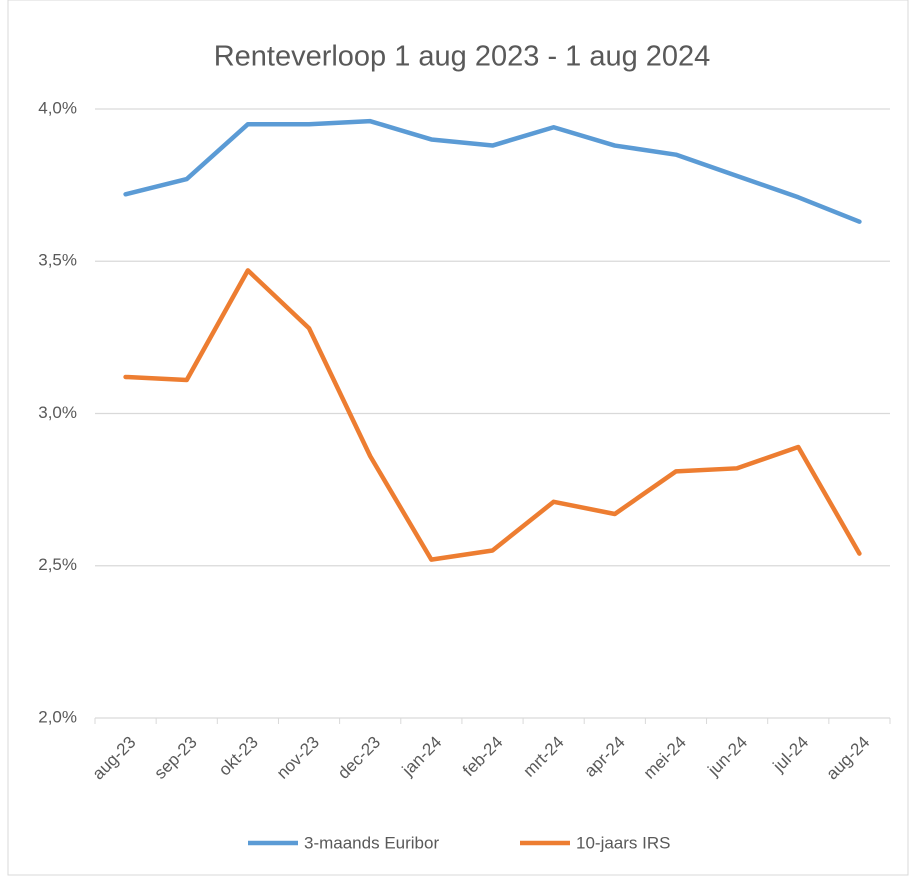 Image resolution: width=909 pixels, height=876 pixels. What do you see at coordinates (462, 57) in the screenshot?
I see `chart-title: Renteverloop 1 aug 2023 - 1 aug 2024` at bounding box center [462, 57].